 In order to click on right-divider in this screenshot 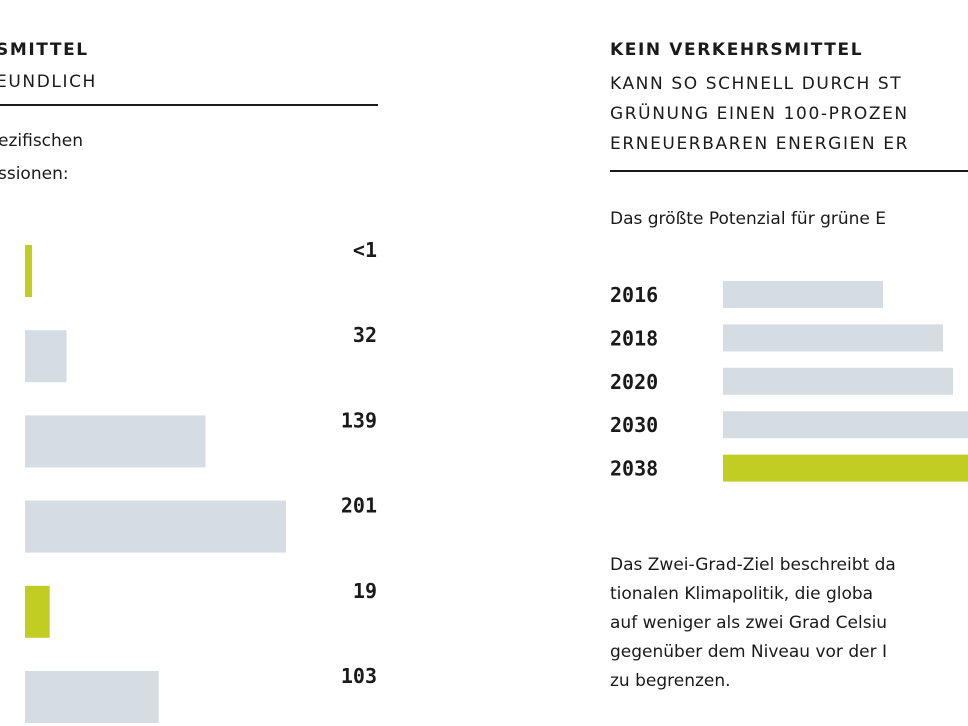, I will do `click(789, 171)`.